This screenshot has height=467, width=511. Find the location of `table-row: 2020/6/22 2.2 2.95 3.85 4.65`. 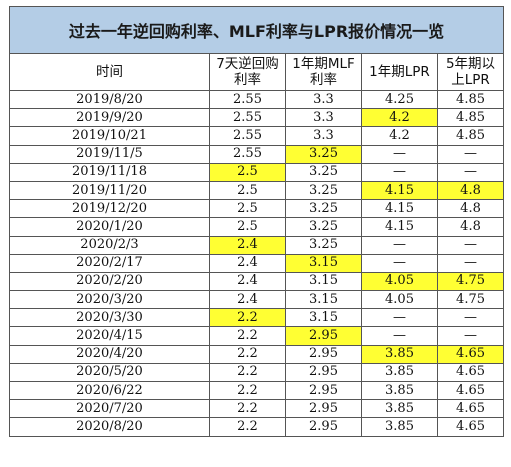

table-row: 2020/6/22 2.2 2.95 3.85 4.65 is located at coordinates (257, 390).